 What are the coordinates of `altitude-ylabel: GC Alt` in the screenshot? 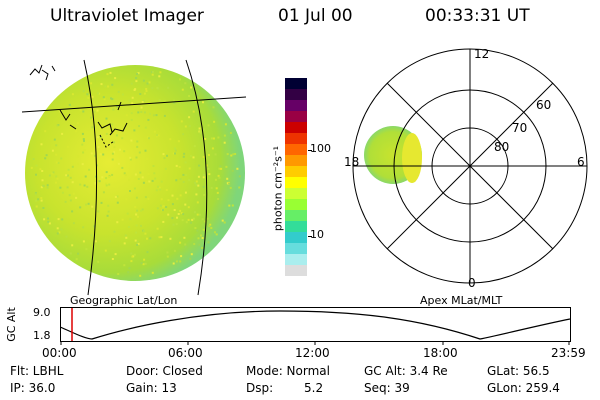 It's located at (11, 324).